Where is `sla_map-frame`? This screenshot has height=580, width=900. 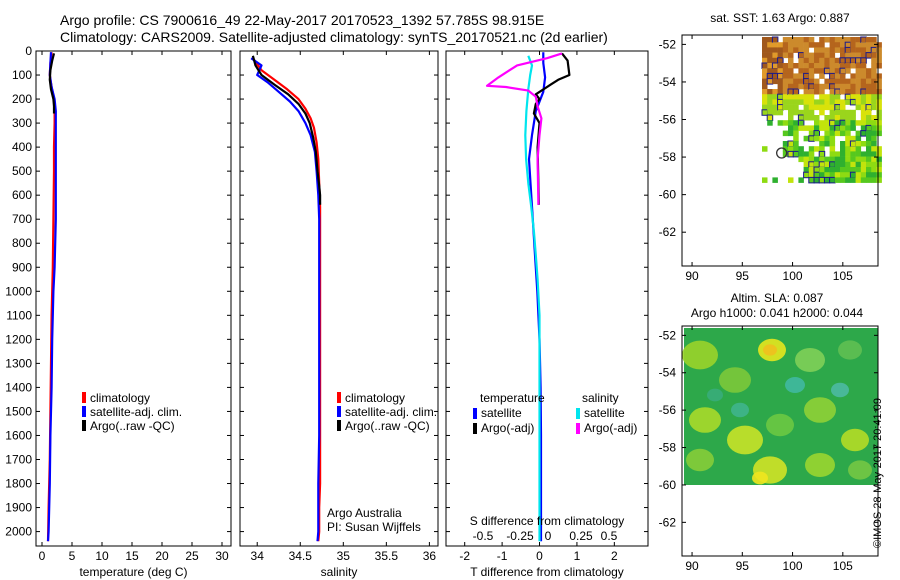 sla_map-frame is located at coordinates (780, 441).